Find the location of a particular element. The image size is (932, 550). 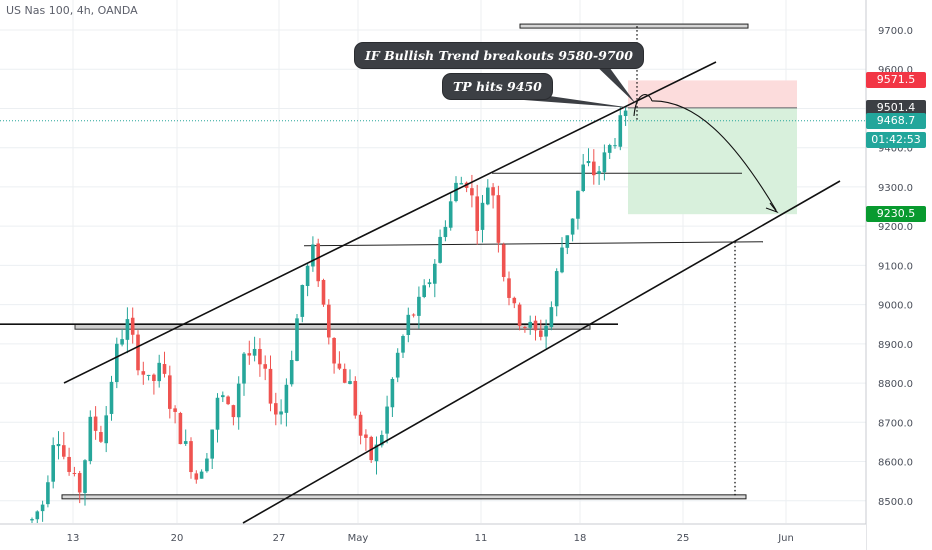

time-tick-label: 27 is located at coordinates (279, 538).